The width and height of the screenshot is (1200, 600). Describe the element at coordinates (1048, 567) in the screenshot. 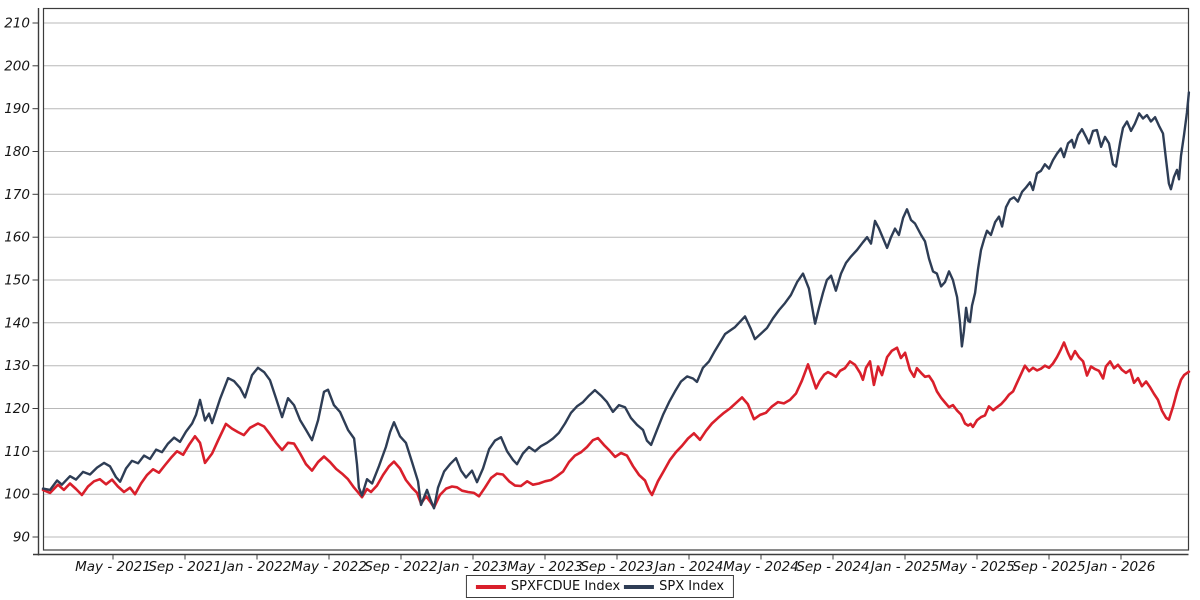

I see `x-tick-label: Sep - 2025` at that location.